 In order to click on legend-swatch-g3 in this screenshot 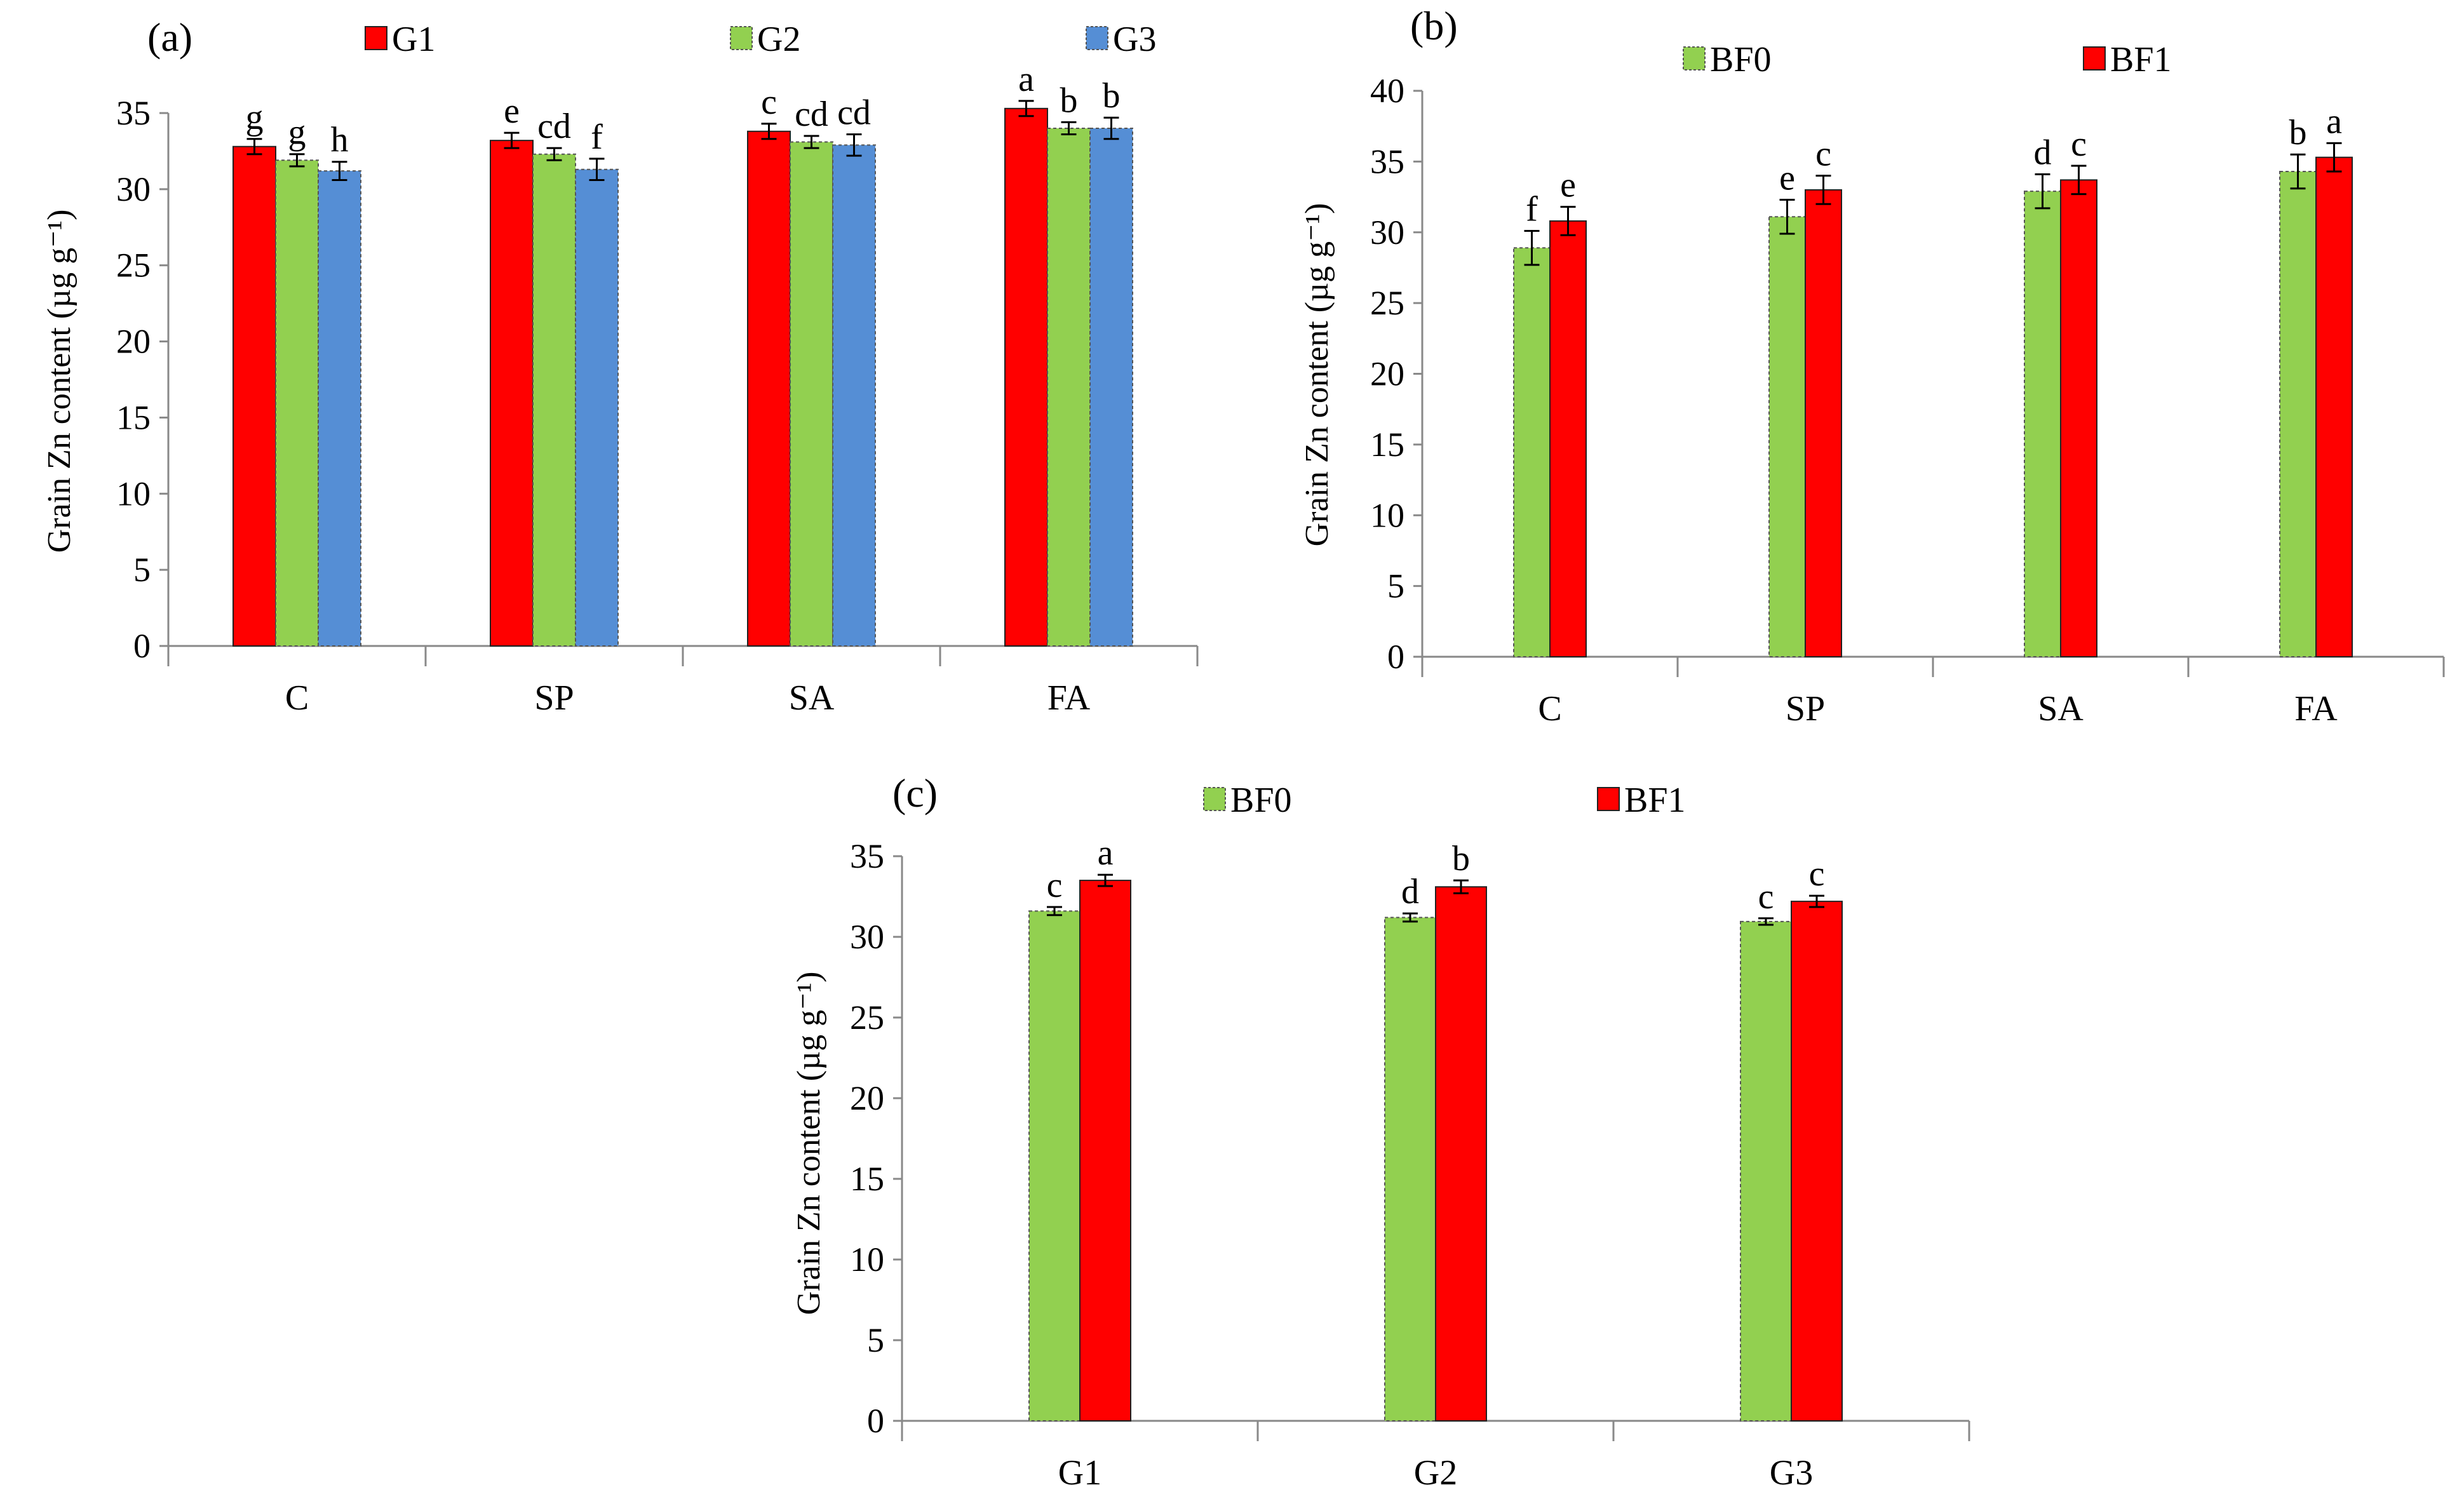, I will do `click(1097, 38)`.